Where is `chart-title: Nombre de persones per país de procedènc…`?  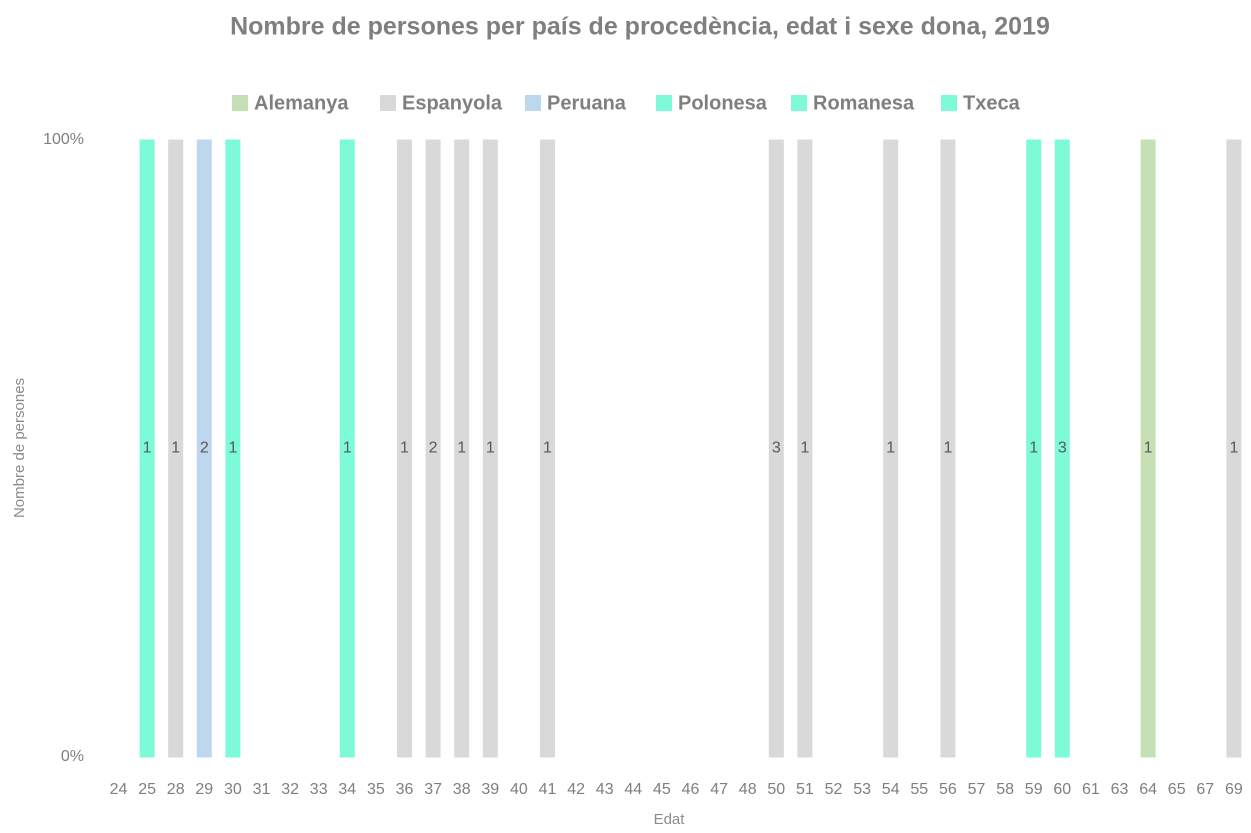
chart-title: Nombre de persones per país de procedènc… is located at coordinates (640, 27).